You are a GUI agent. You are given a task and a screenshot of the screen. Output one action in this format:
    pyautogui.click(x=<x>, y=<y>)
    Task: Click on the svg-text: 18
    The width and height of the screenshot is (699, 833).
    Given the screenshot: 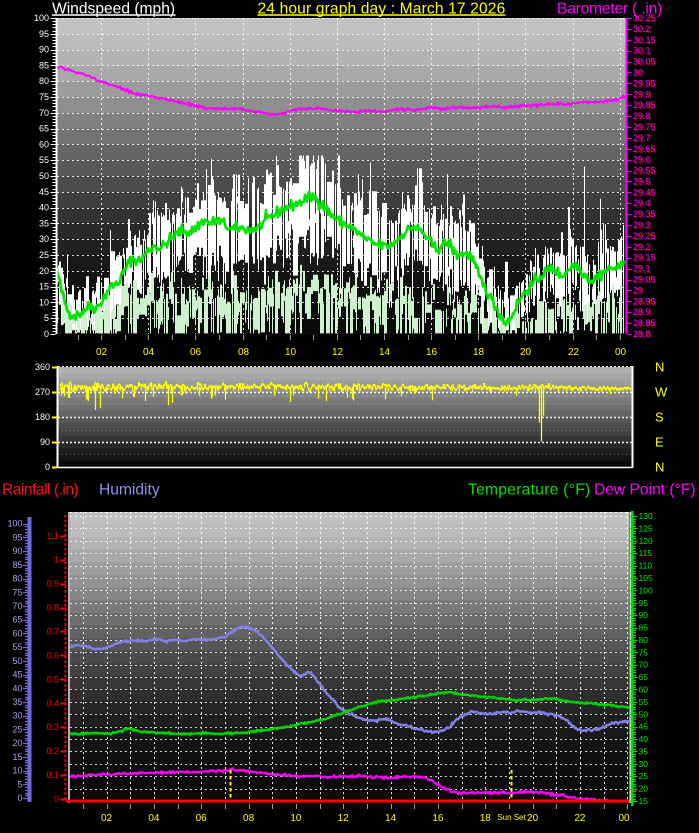 What is the action you would take?
    pyautogui.click(x=479, y=352)
    